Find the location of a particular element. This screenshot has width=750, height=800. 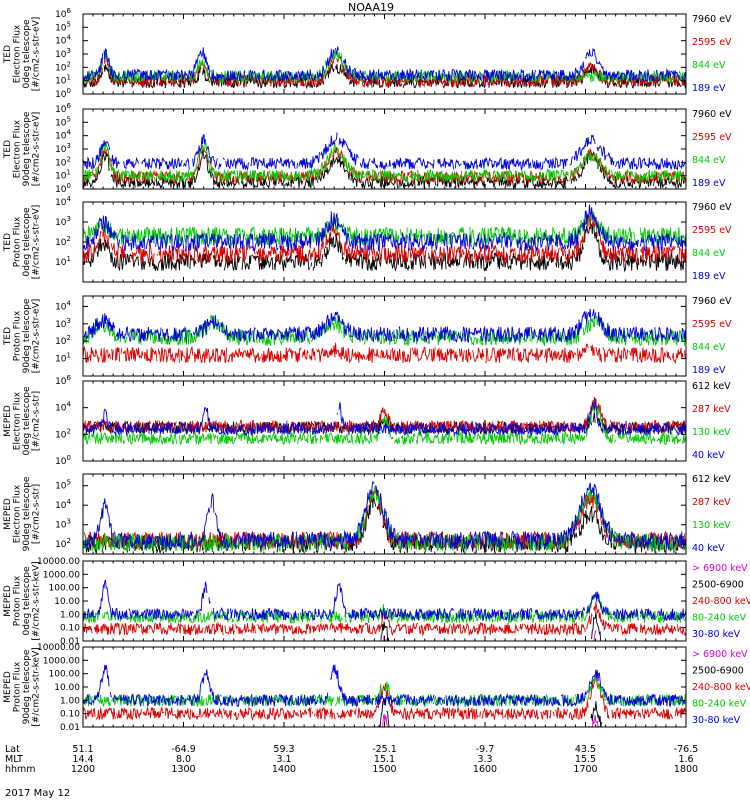

y-tick-label: 10⁰ is located at coordinates (63, 188).